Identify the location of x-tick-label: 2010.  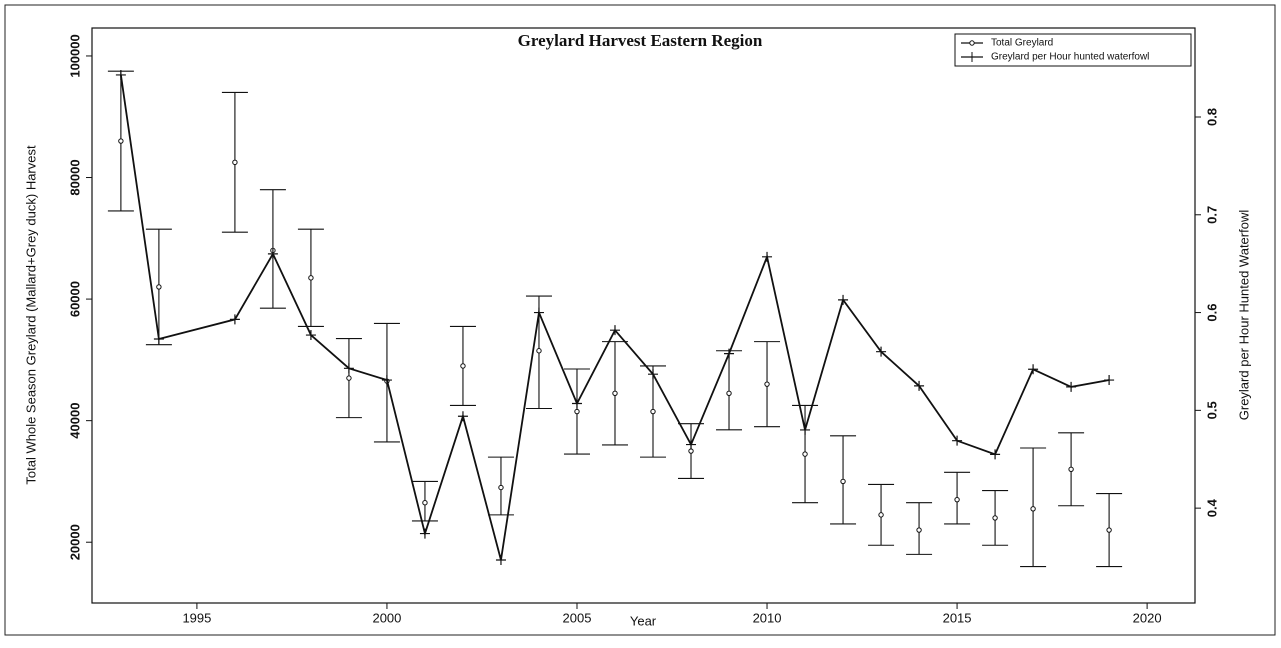
(767, 617).